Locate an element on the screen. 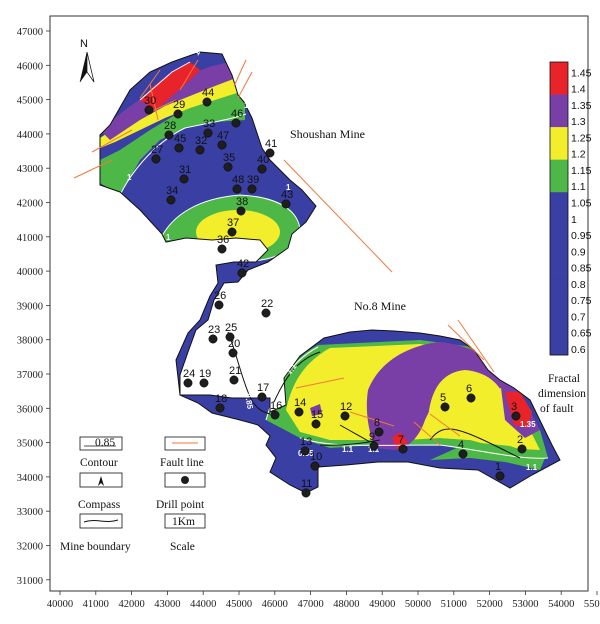 Image resolution: width=600 pixels, height=624 pixels. southeast-green-lower-band is located at coordinates (487, 456).